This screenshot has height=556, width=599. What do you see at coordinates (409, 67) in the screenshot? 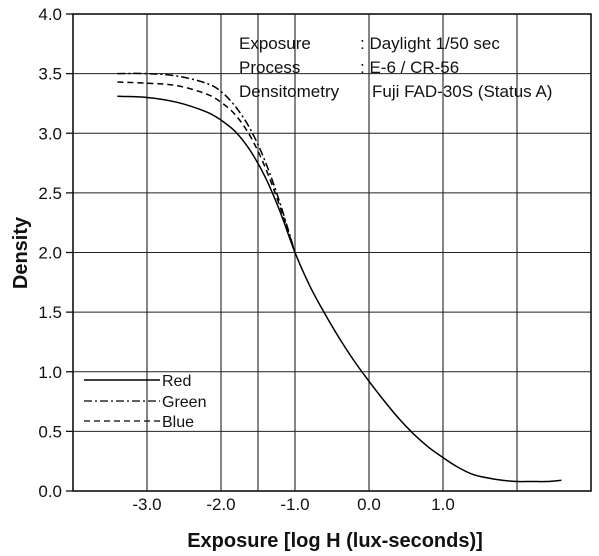
I see `annotation-value-process: : E-6 / CR-56` at bounding box center [409, 67].